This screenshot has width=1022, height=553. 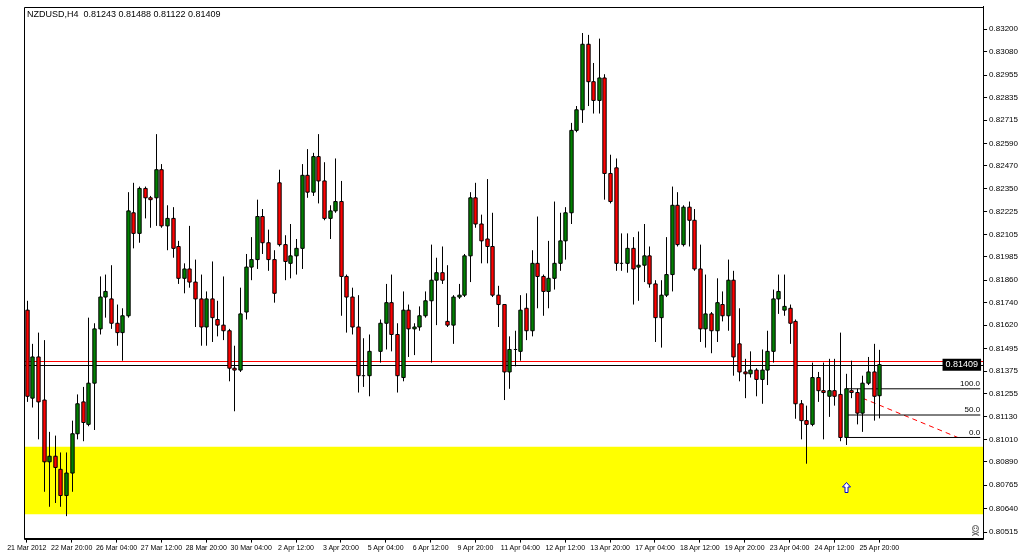 What do you see at coordinates (1004, 485) in the screenshot?
I see `y-tick-label: 0.80765` at bounding box center [1004, 485].